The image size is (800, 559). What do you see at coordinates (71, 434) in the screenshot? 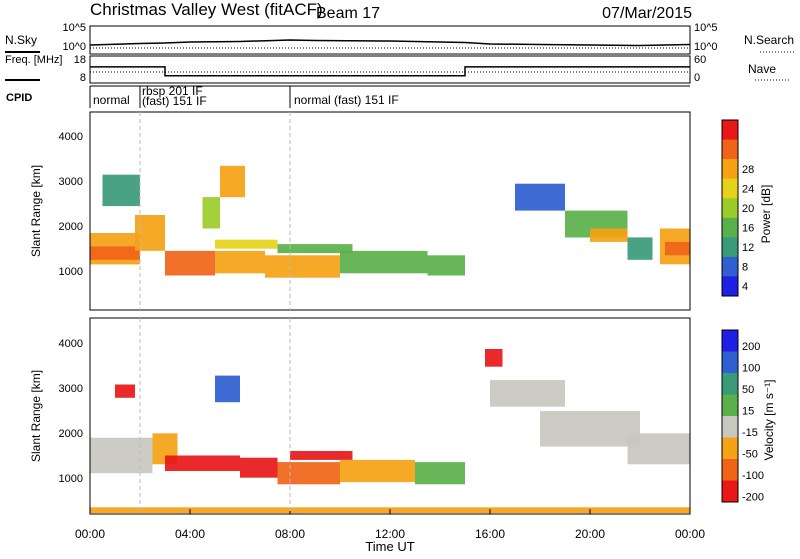
I see `velocity-ytick-2000: 2000` at bounding box center [71, 434].